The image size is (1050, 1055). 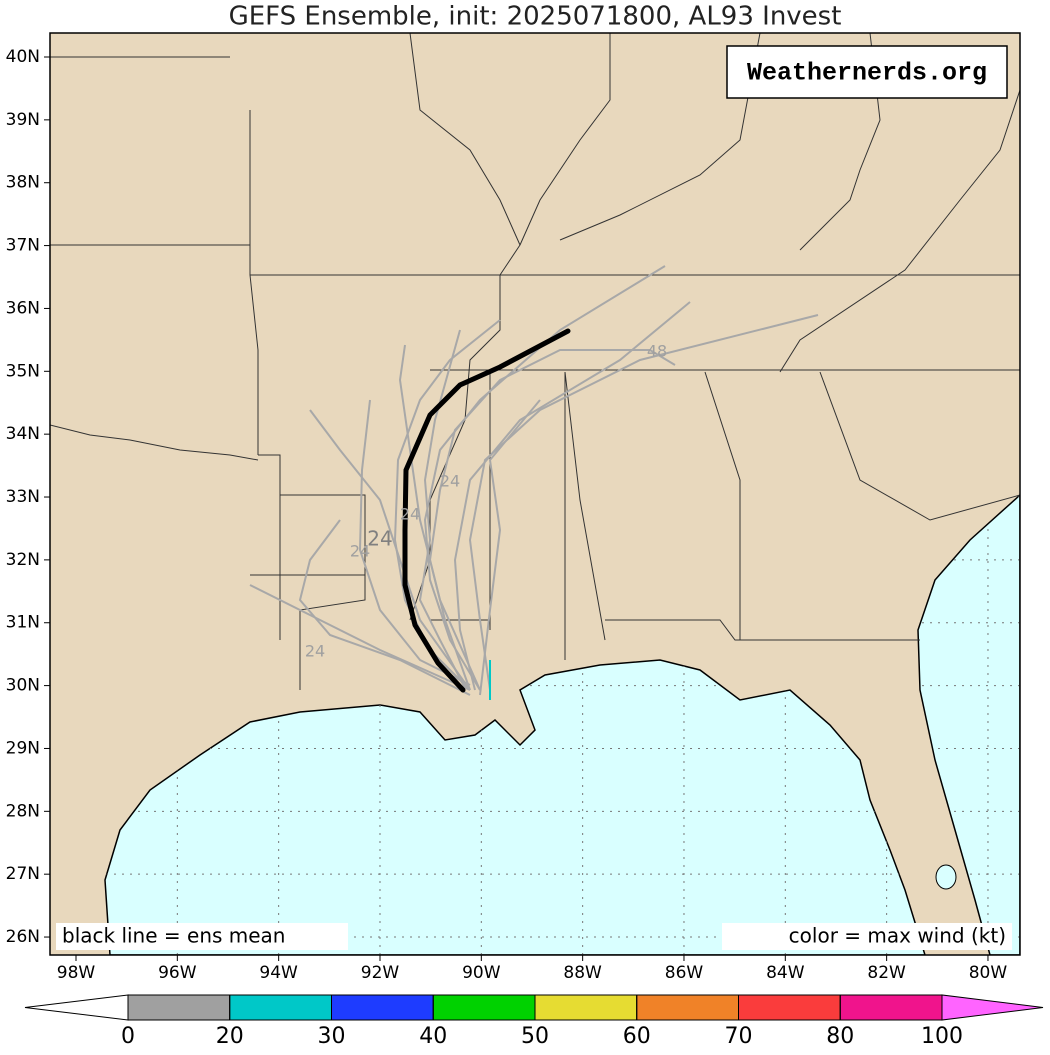 I want to click on legend-left: black line = ens mean, so click(x=174, y=936).